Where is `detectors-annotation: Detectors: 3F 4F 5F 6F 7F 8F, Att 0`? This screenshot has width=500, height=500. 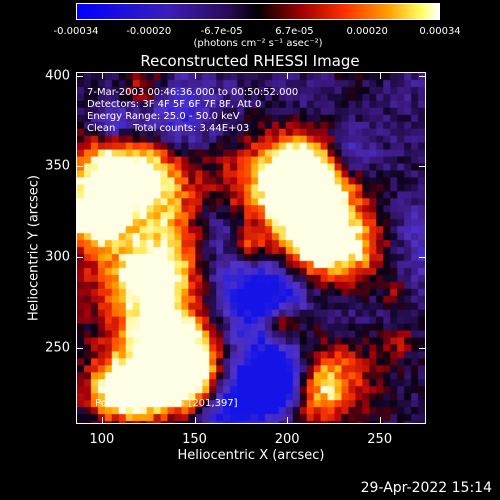
detectors-annotation: Detectors: 3F 4F 5F 6F 7F 8F, Att 0 is located at coordinates (174, 104).